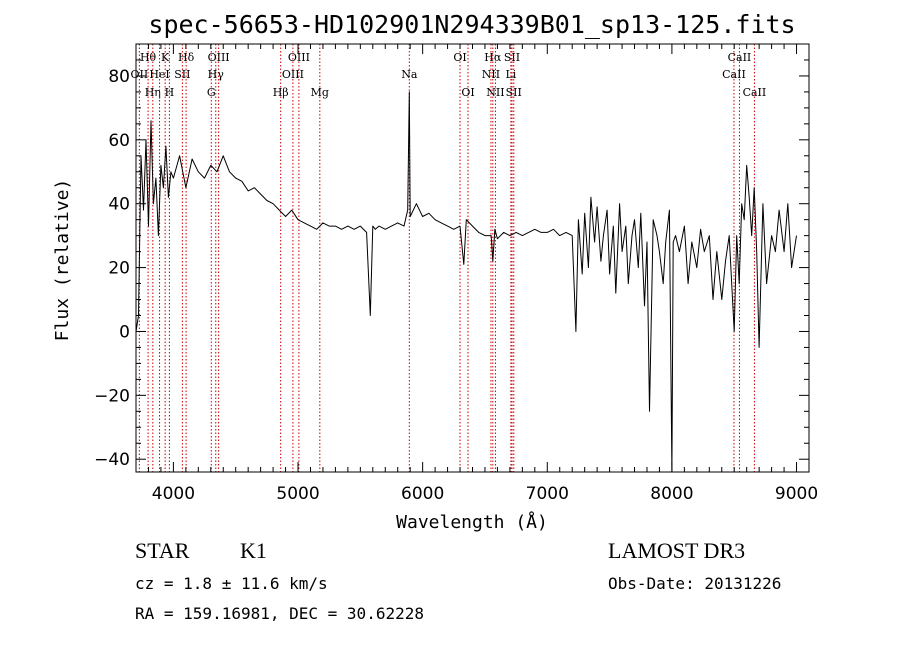  Describe the element at coordinates (253, 550) in the screenshot. I see `object-subclass: K1` at that location.